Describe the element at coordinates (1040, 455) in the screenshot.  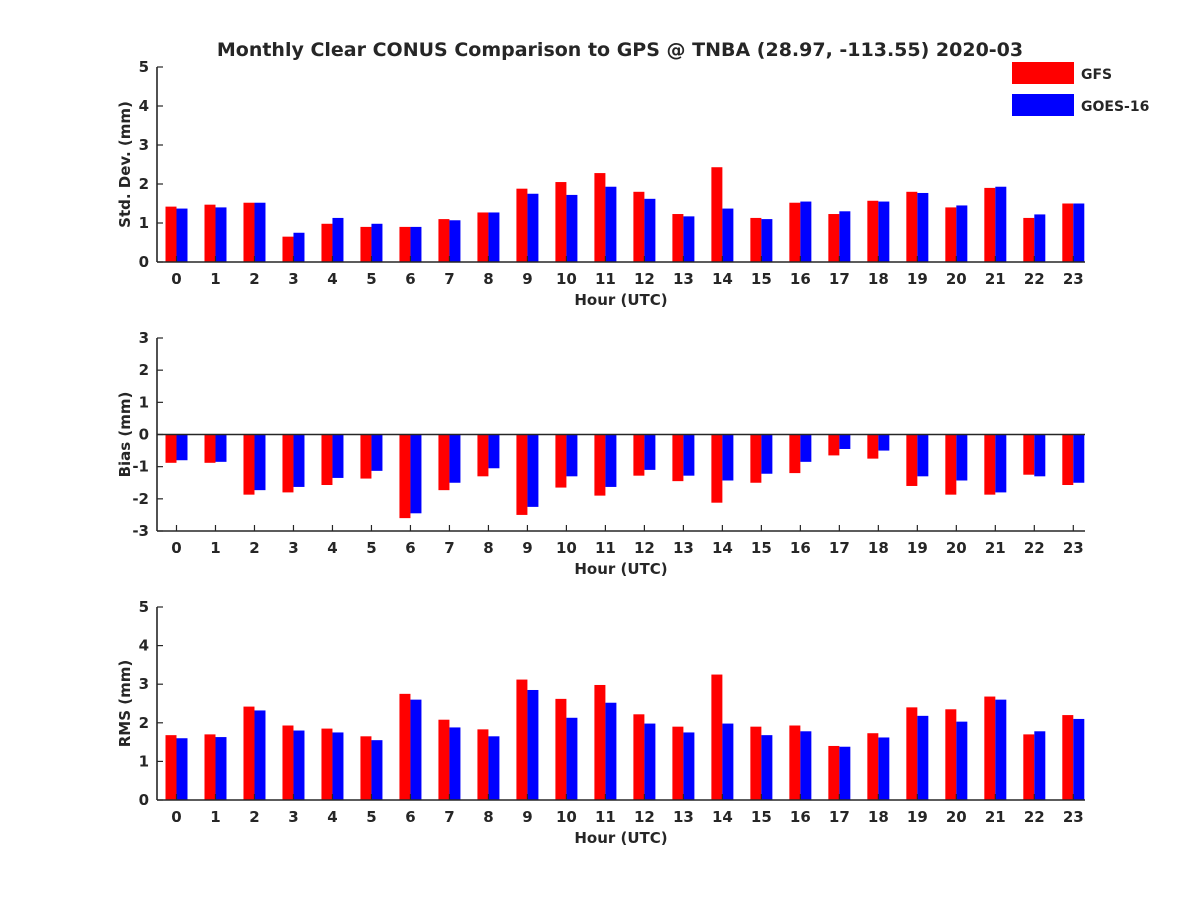
I see `bias-bar-goes16-h22` at that location.